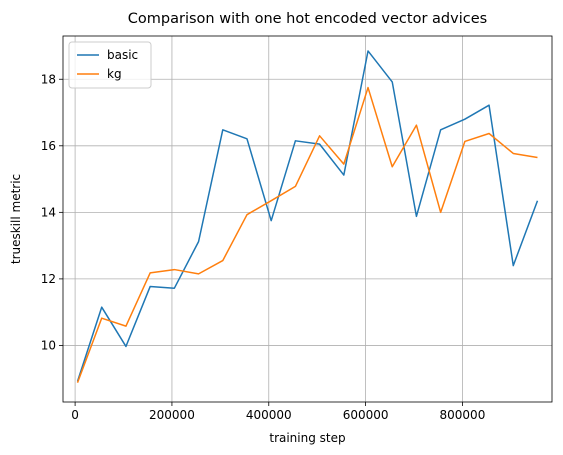 This screenshot has height=455, width=563. I want to click on x-tick-label: 200000, so click(172, 415).